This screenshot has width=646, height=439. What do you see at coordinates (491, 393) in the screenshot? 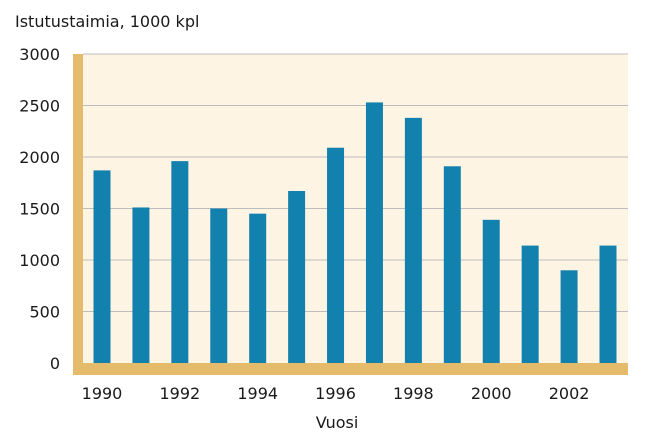
I see `x-tick-label: 2000` at bounding box center [491, 393].